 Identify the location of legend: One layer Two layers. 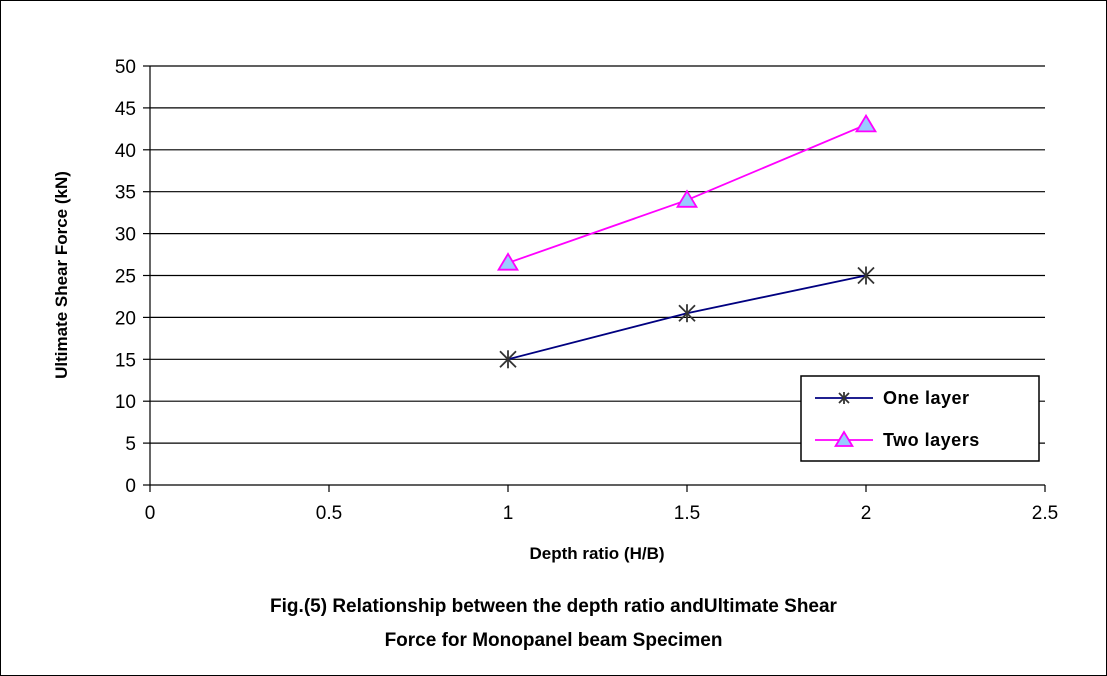
(920, 418).